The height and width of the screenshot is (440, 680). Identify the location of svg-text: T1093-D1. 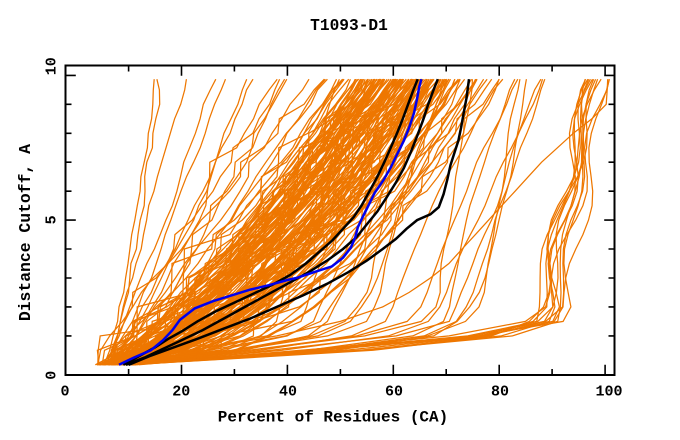
(349, 26).